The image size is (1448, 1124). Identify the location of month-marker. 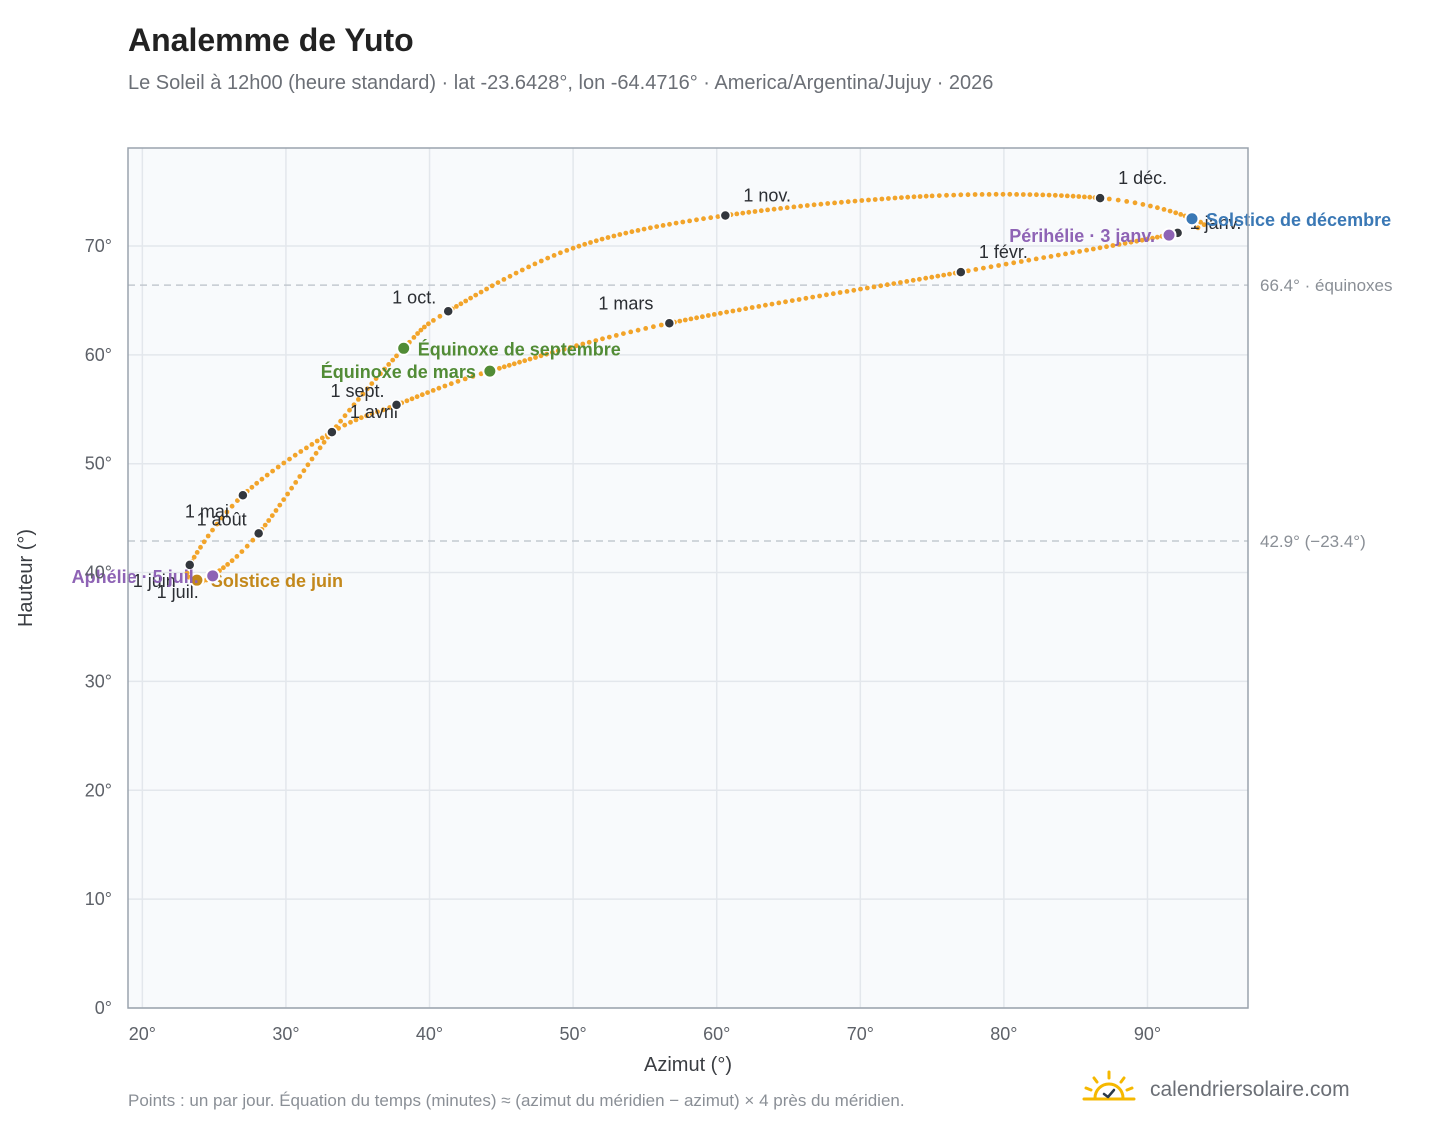
(448, 311).